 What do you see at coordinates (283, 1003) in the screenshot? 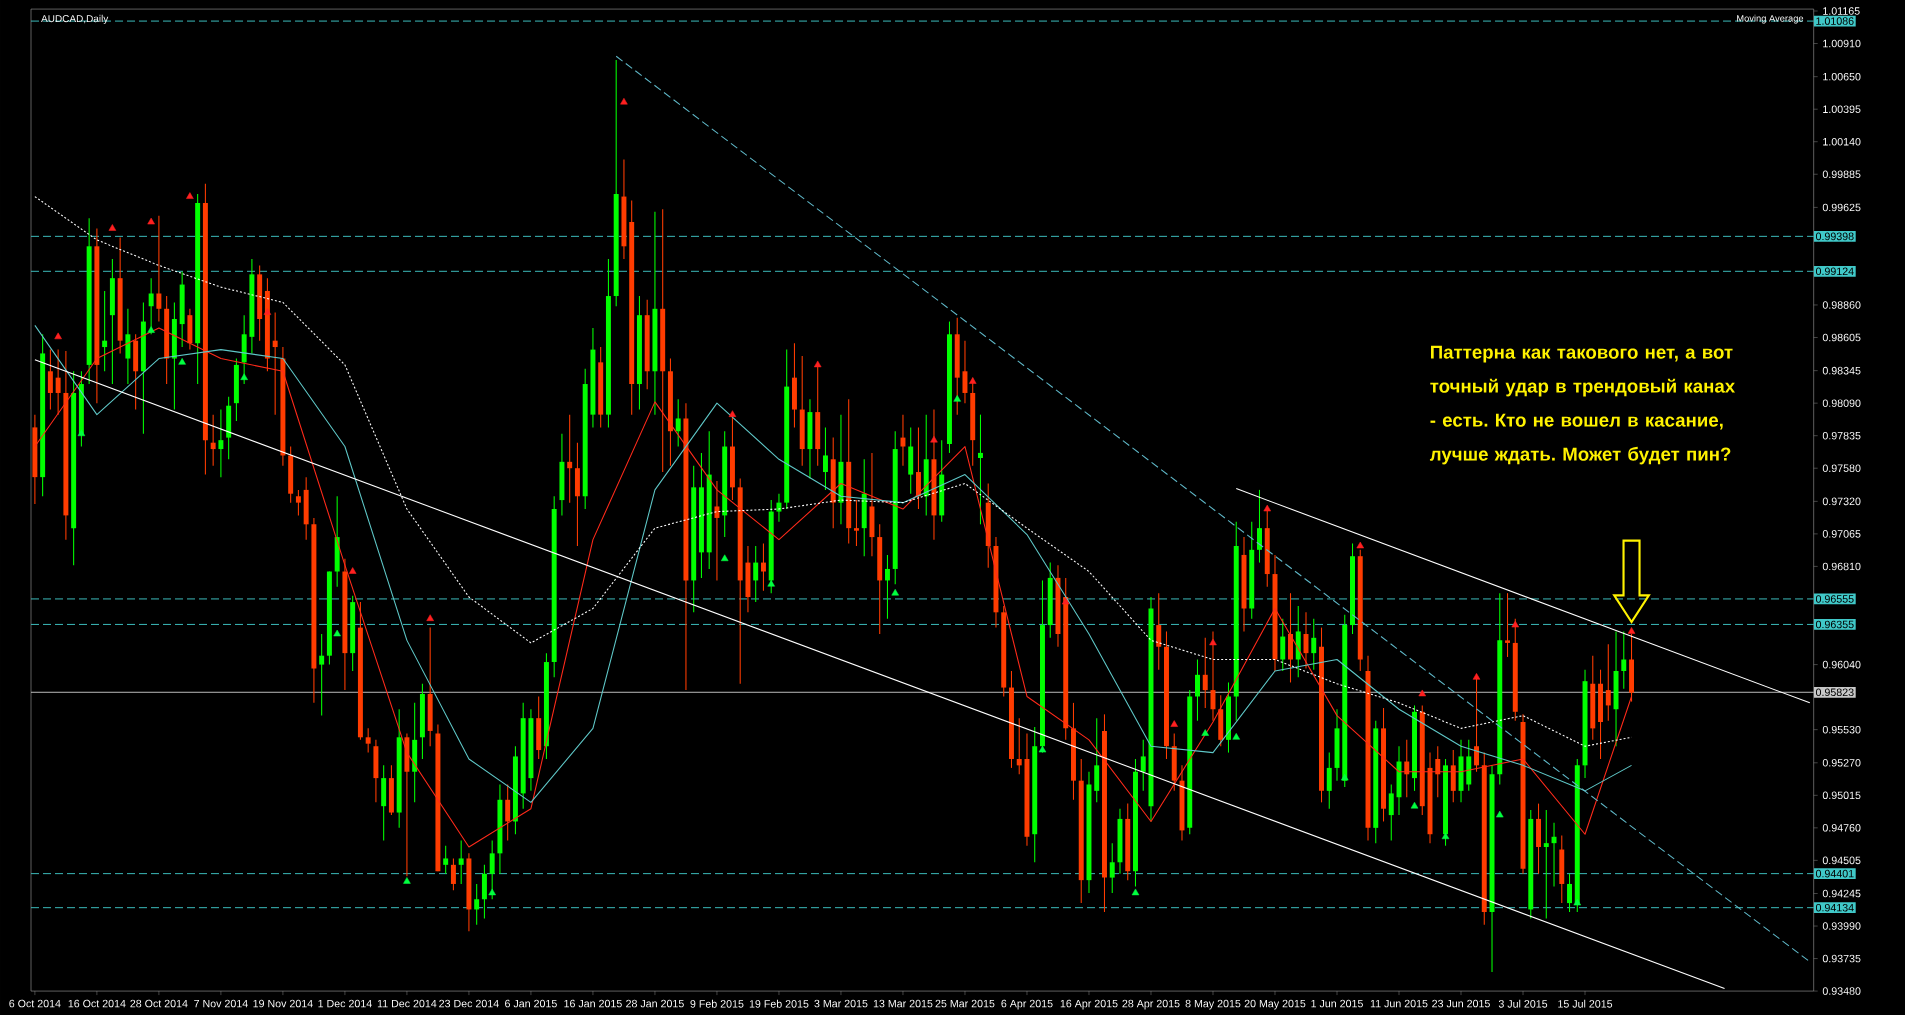
I see `x-tick-label: 19 Nov 2014` at bounding box center [283, 1003].